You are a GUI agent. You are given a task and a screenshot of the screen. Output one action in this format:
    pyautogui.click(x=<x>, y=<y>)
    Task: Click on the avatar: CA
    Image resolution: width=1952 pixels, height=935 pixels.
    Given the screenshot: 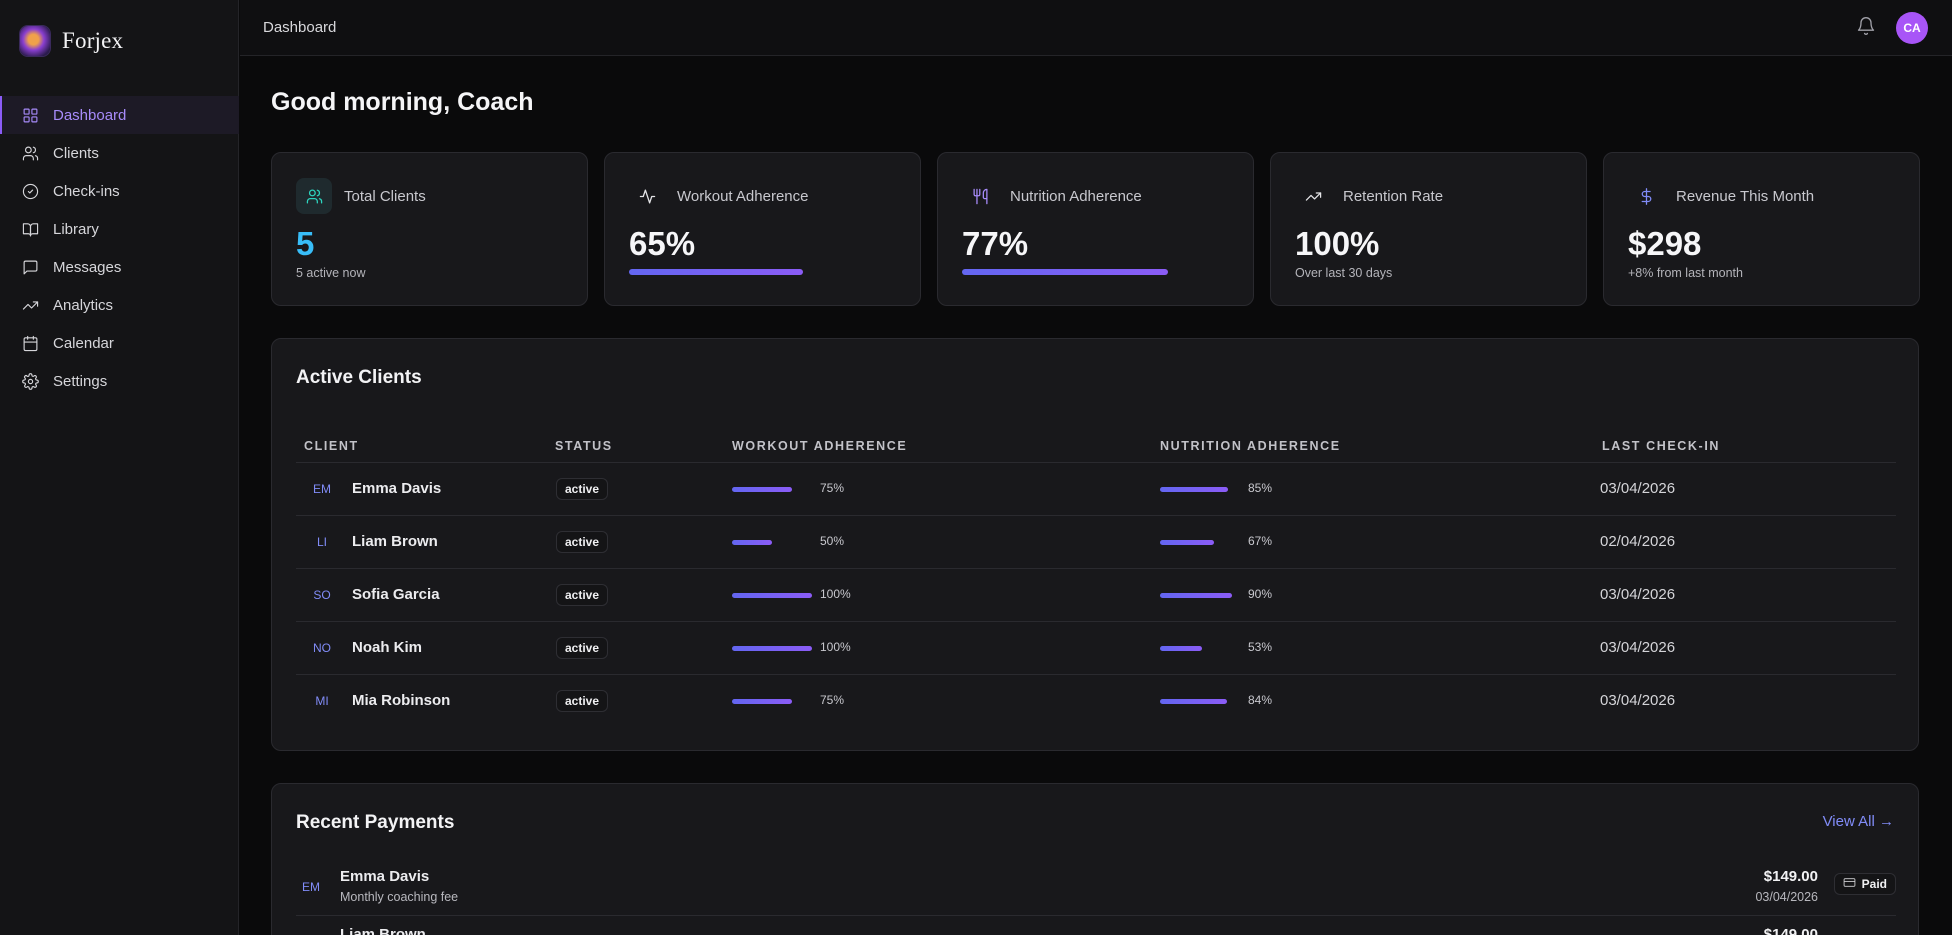 What is the action you would take?
    pyautogui.click(x=1912, y=28)
    